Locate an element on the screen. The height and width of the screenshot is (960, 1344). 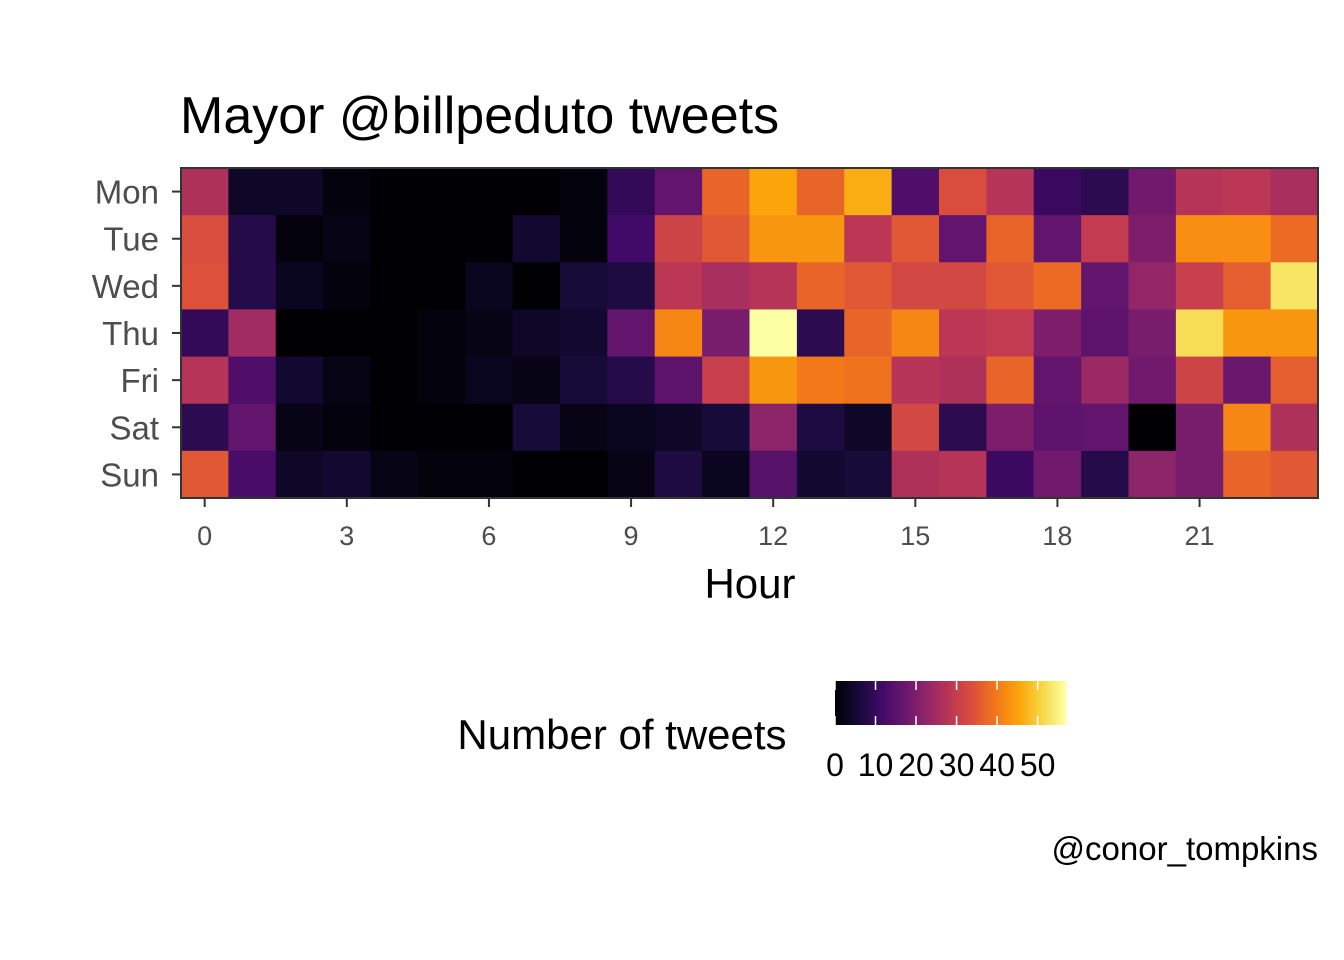
y-axis: Mon Tue Wed Thu Fri Sat Sun is located at coordinates (136, 333).